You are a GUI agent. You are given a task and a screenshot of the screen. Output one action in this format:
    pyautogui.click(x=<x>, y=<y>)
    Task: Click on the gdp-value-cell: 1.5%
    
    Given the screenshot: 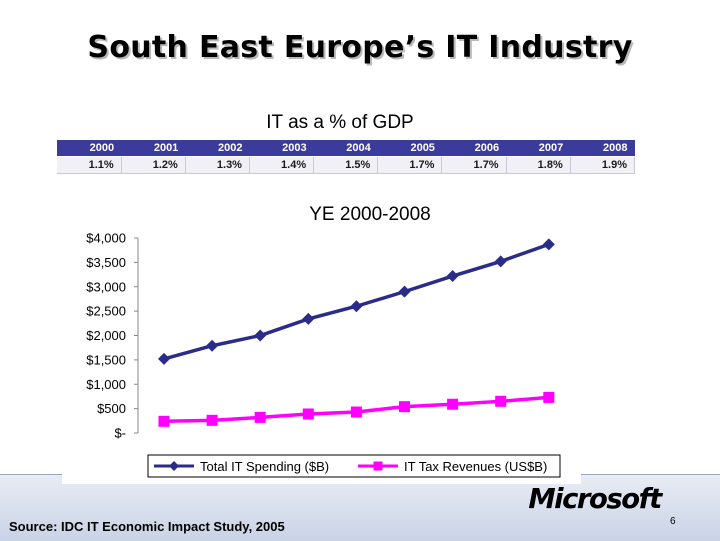 What is the action you would take?
    pyautogui.click(x=346, y=165)
    